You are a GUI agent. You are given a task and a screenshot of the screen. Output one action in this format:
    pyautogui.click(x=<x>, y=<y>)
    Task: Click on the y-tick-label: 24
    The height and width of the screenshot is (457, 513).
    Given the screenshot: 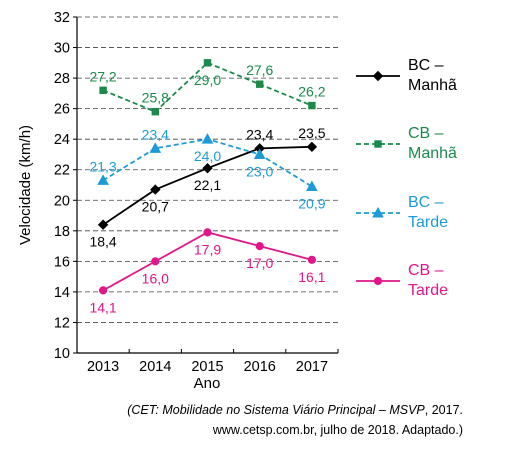 What is the action you would take?
    pyautogui.click(x=62, y=140)
    